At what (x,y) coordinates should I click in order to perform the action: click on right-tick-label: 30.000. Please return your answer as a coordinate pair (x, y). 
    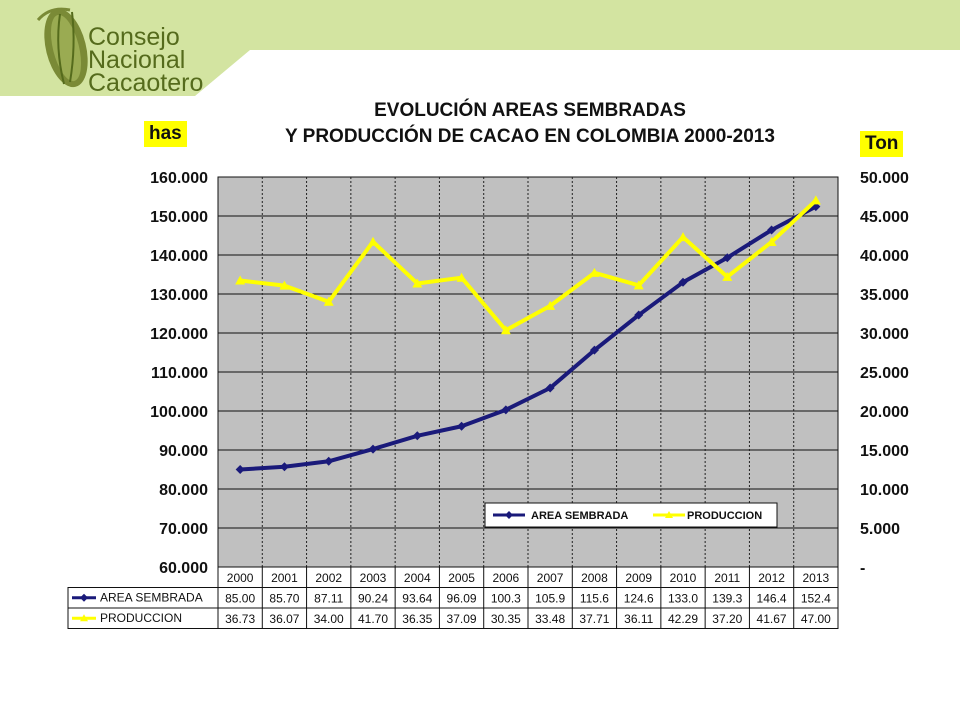
    Looking at the image, I should click on (884, 334).